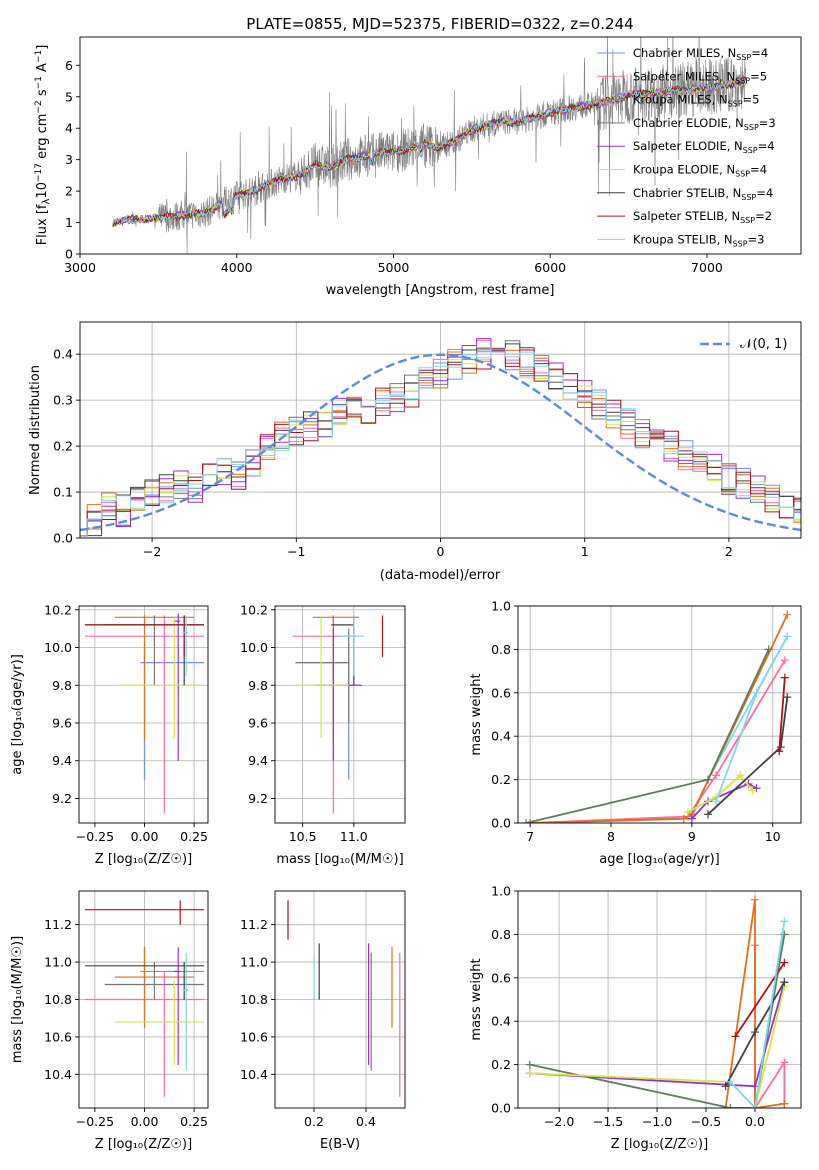 Image resolution: width=819 pixels, height=1170 pixels. Describe the element at coordinates (58, 1074) in the screenshot. I see `y-tick-label: 10.4` at that location.